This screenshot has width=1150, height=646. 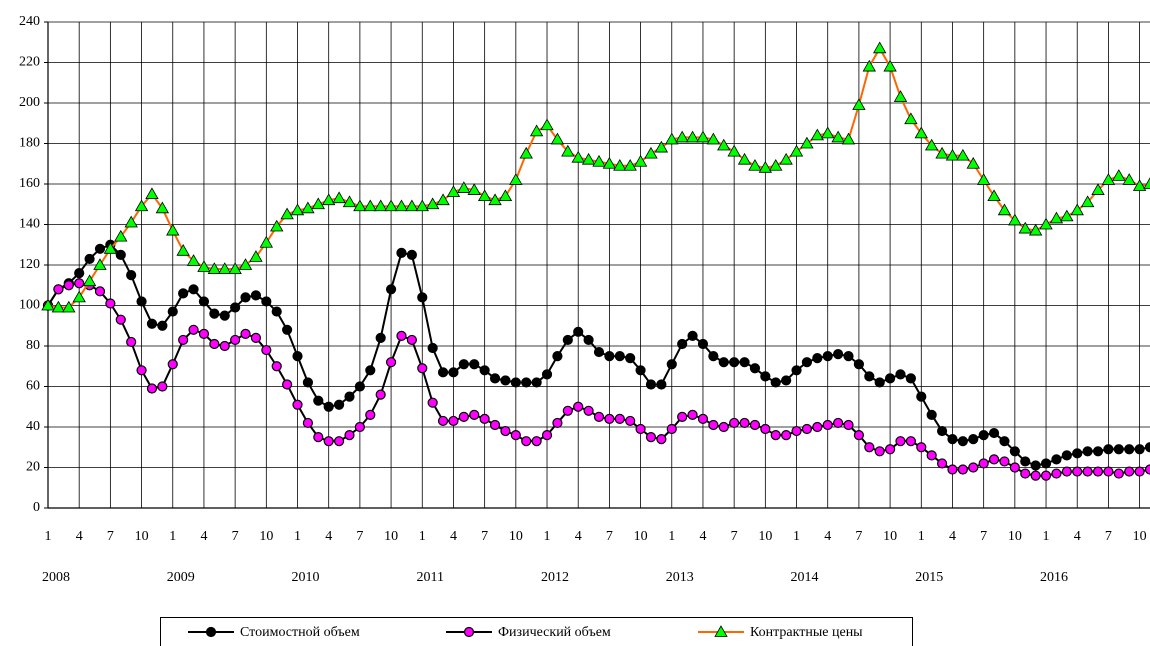 What do you see at coordinates (33, 467) in the screenshot?
I see `y-tick-label: 20` at bounding box center [33, 467].